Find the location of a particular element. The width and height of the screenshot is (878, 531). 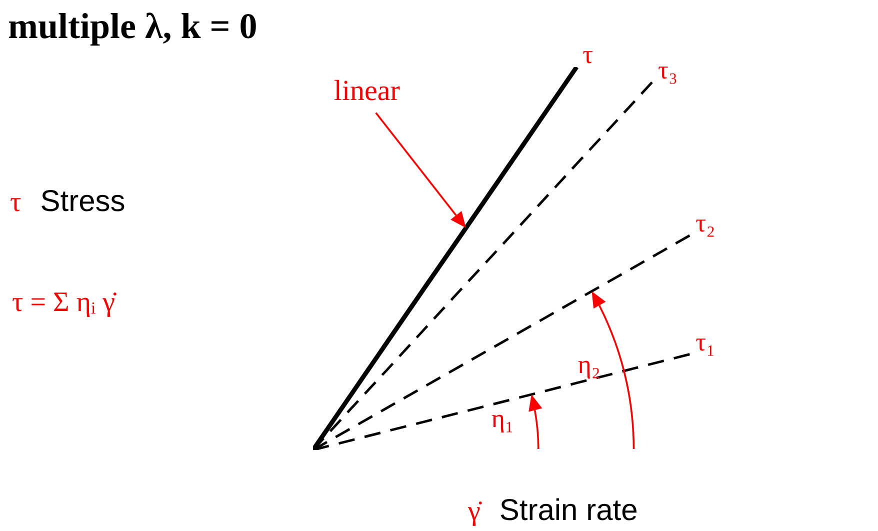

chart-title: multiple λ, k = 0 is located at coordinates (133, 26).